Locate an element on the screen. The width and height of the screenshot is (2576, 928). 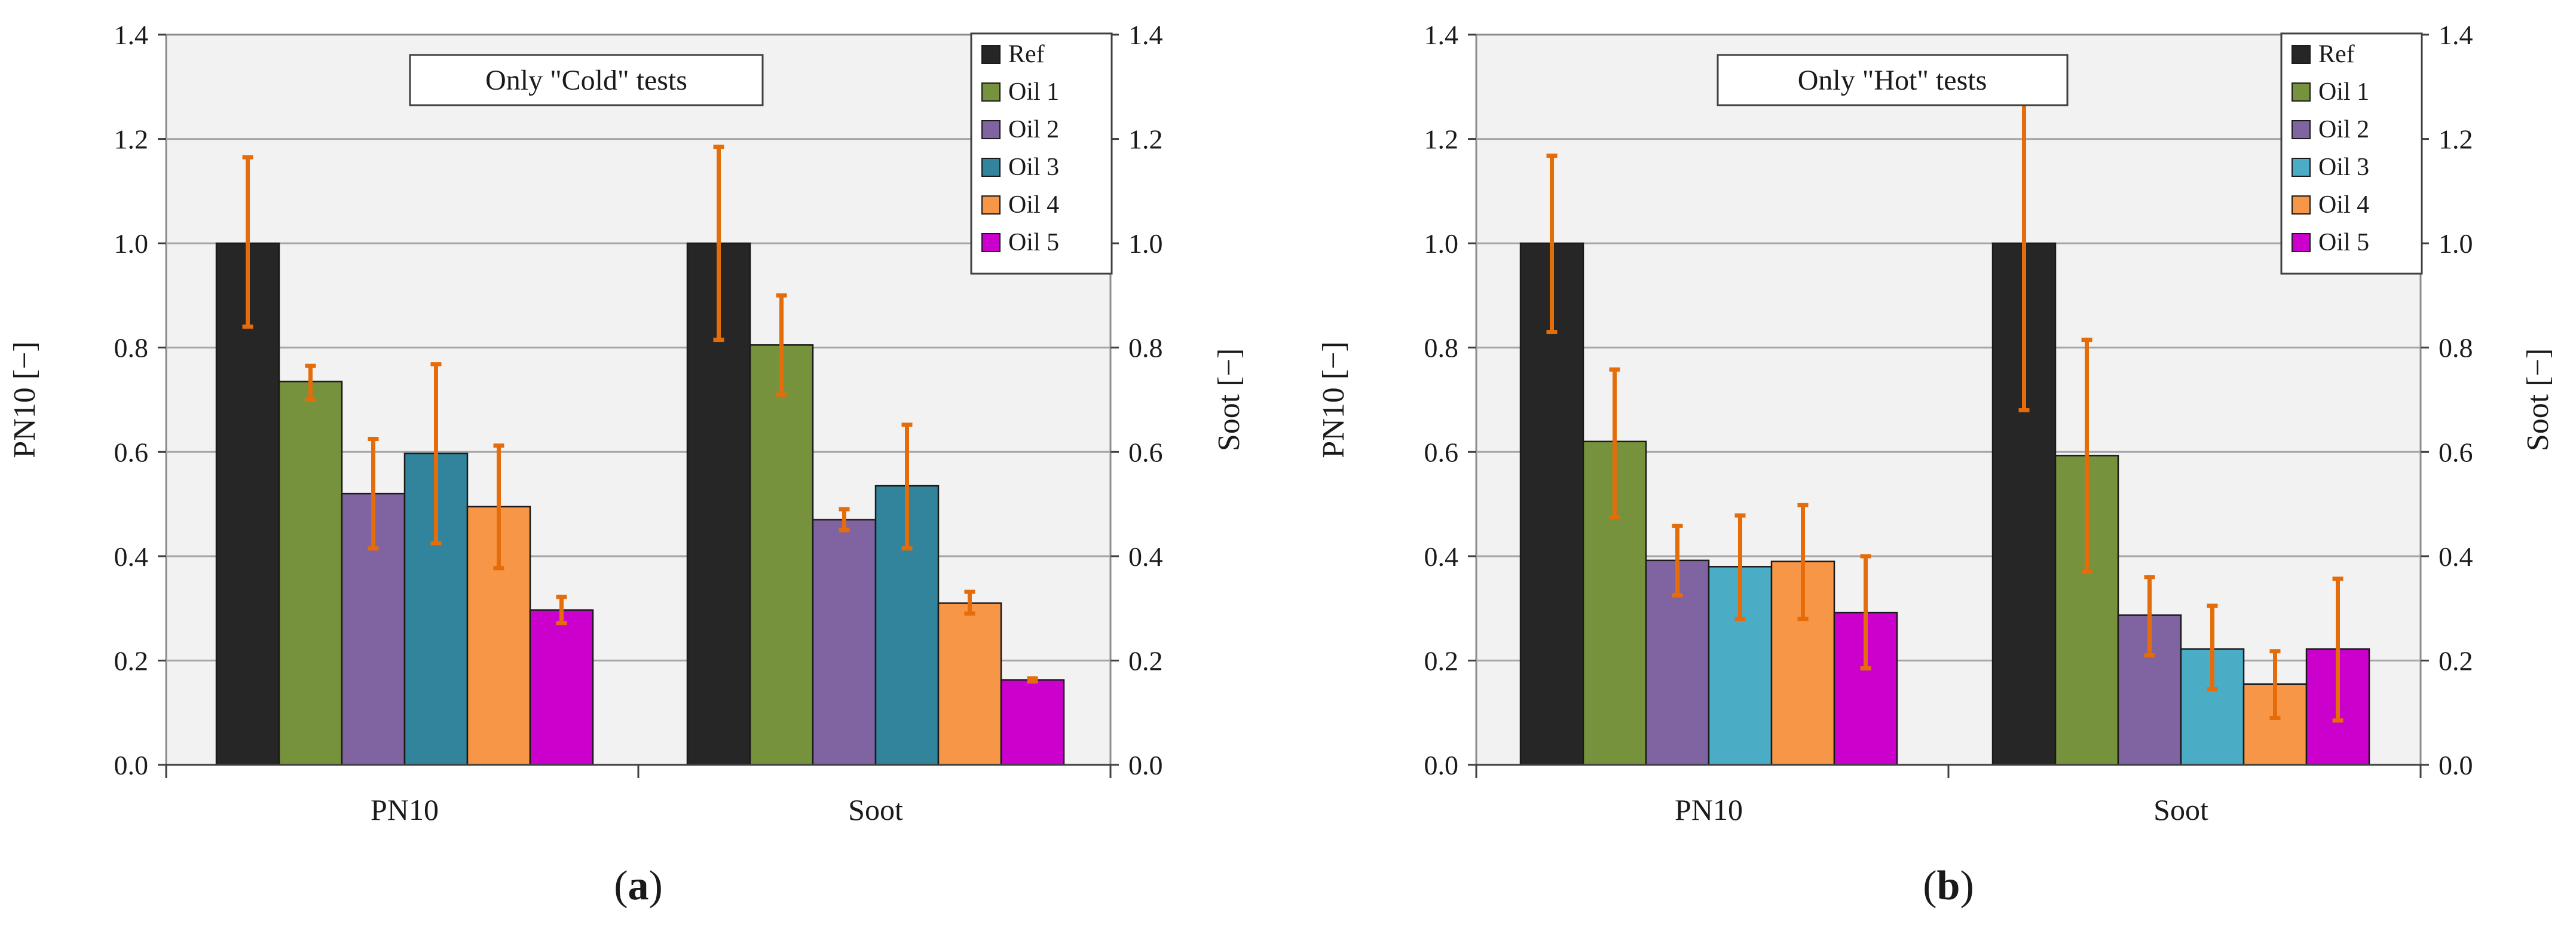
bar-oil-2-soot is located at coordinates (844, 642).